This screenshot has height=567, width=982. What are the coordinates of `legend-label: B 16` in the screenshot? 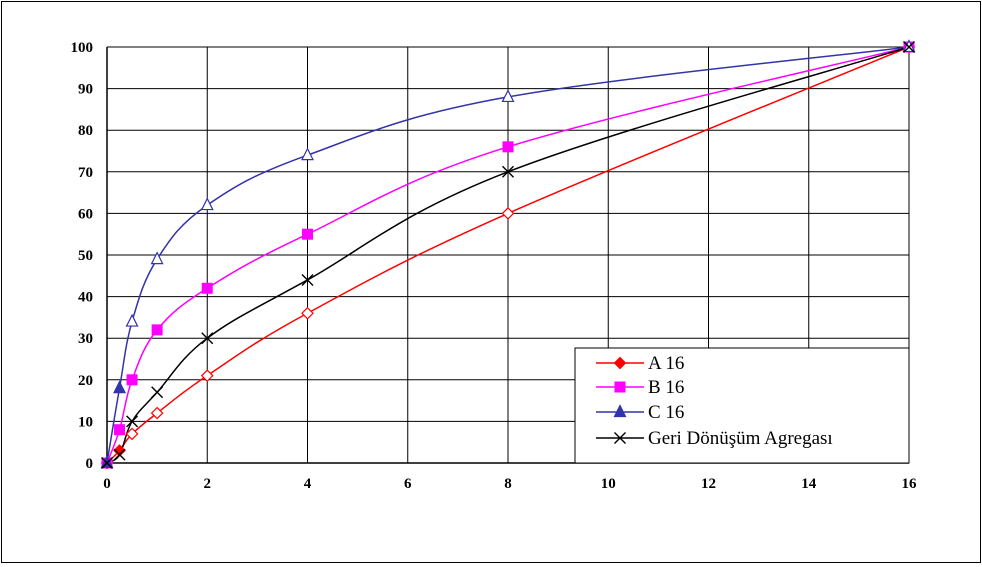 It's located at (666, 387).